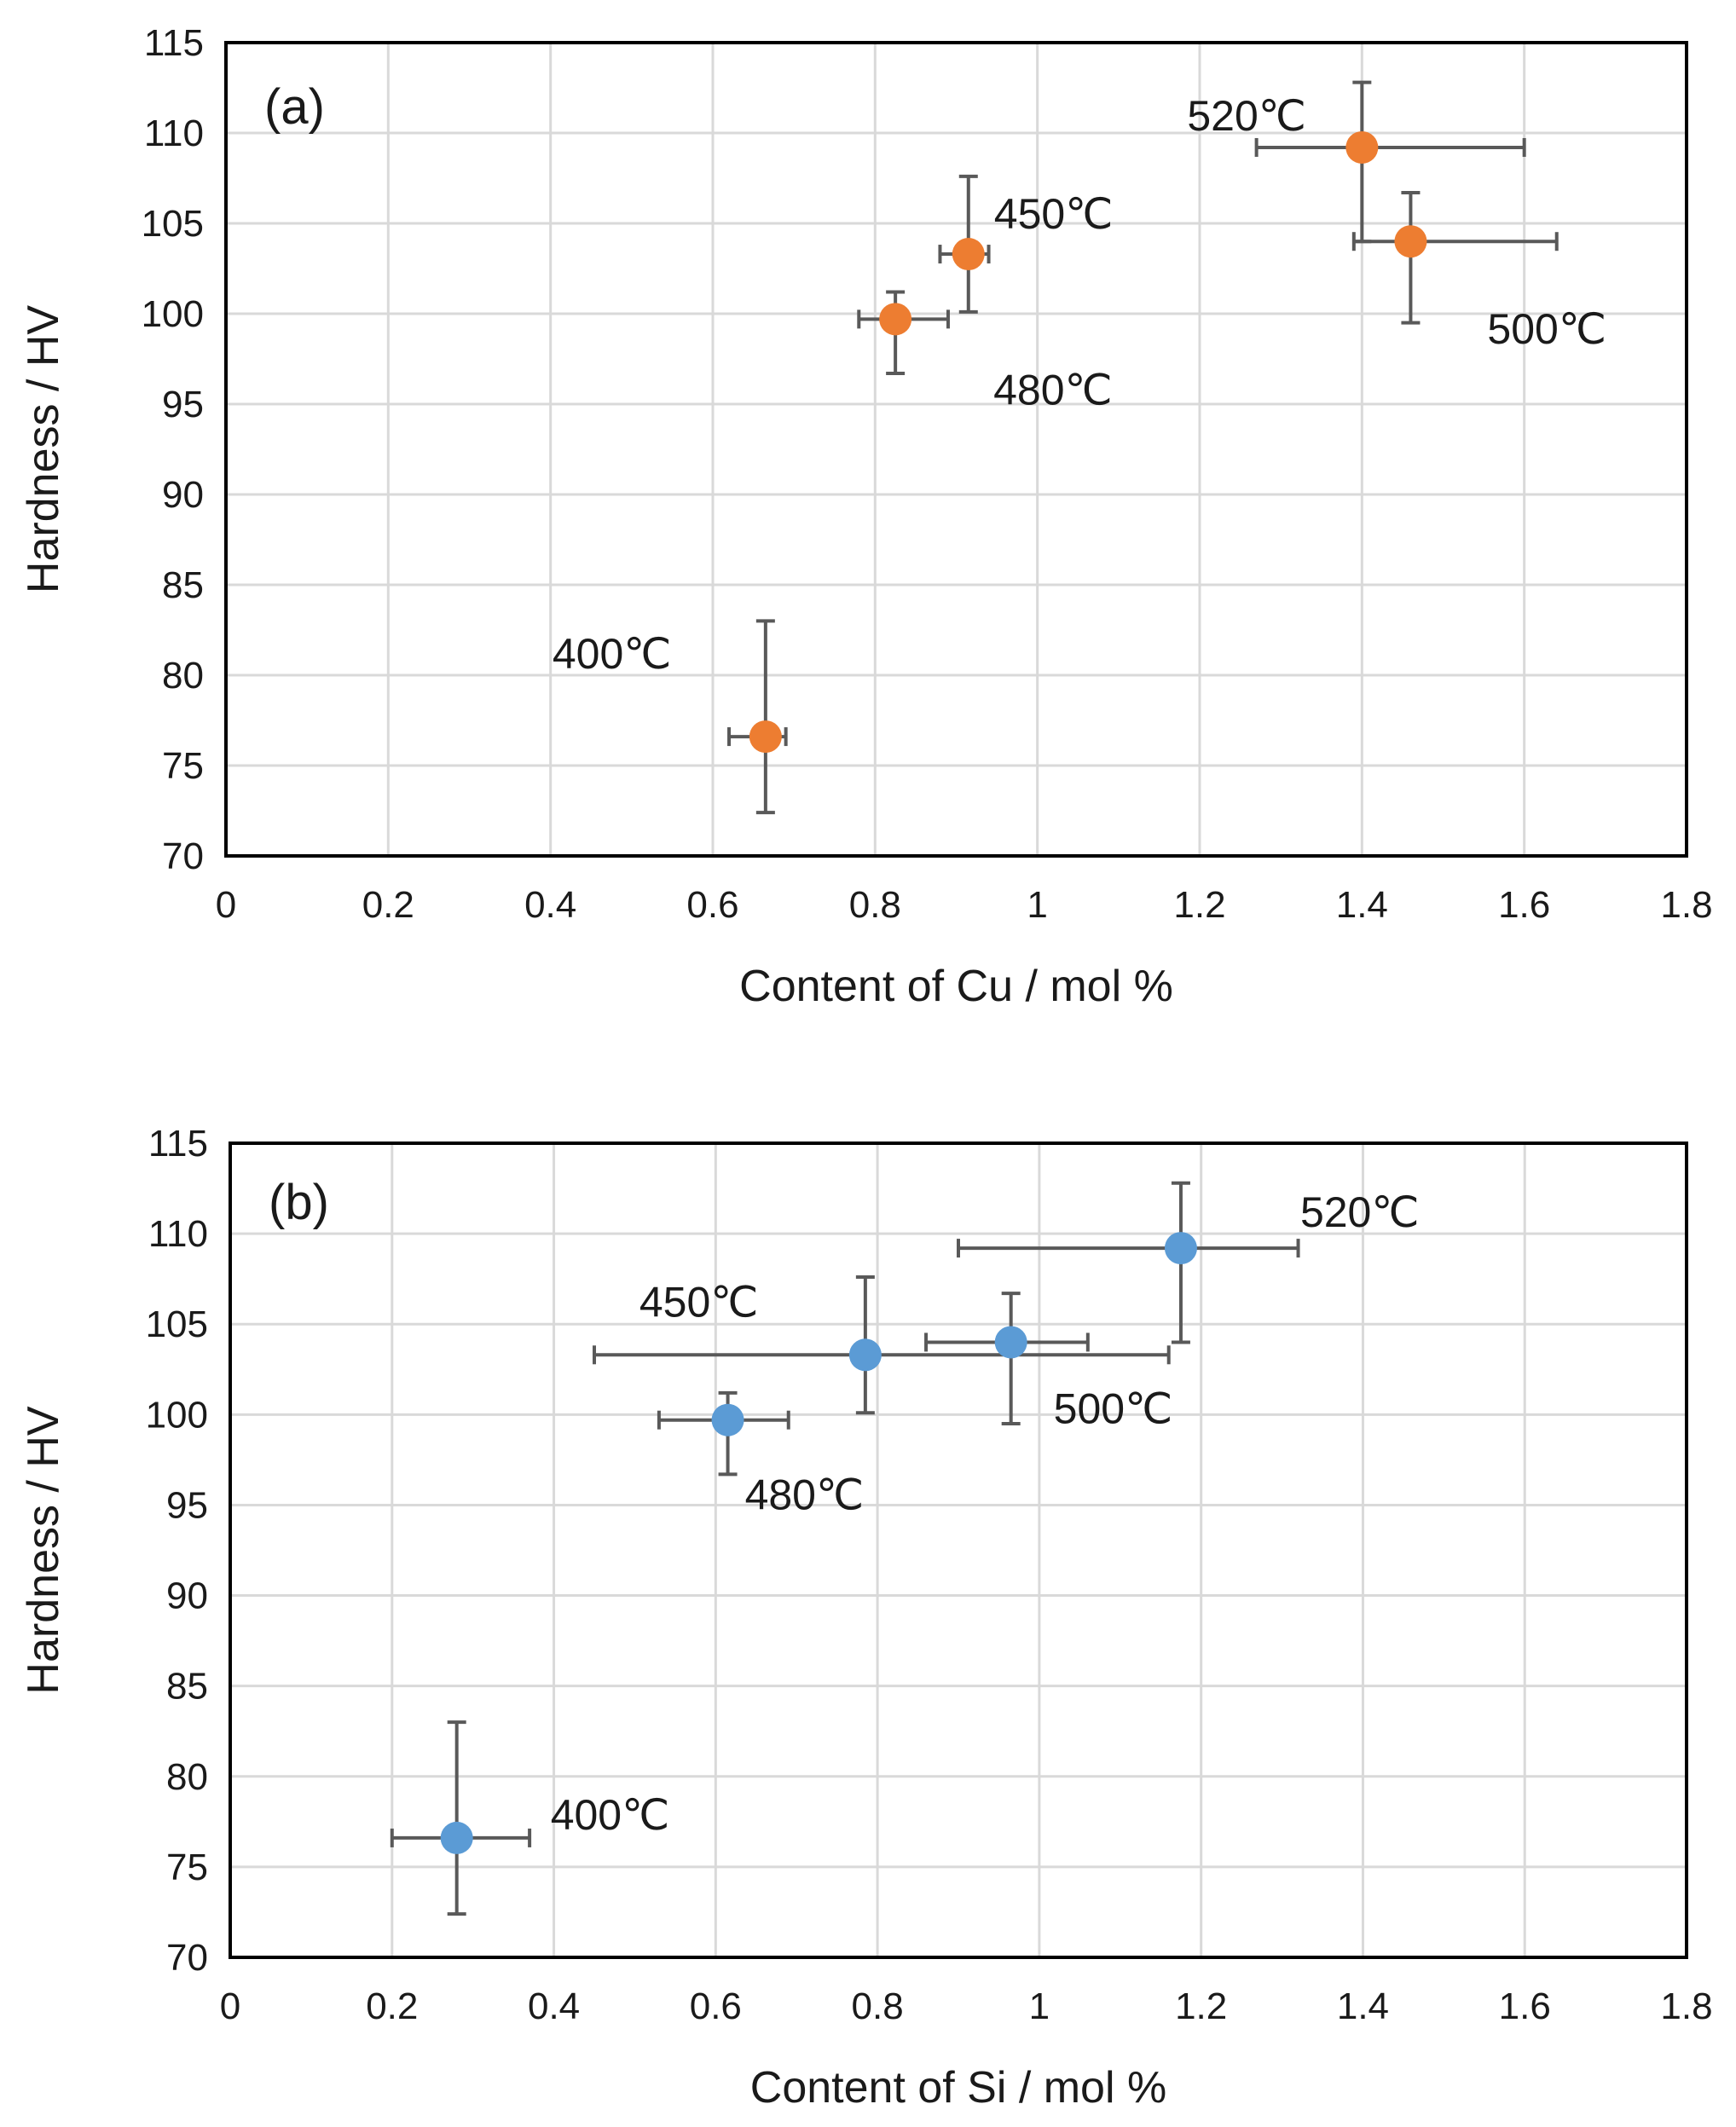 Image resolution: width=1736 pixels, height=2127 pixels. Describe the element at coordinates (294, 107) in the screenshot. I see `panel-label: (a)` at that location.